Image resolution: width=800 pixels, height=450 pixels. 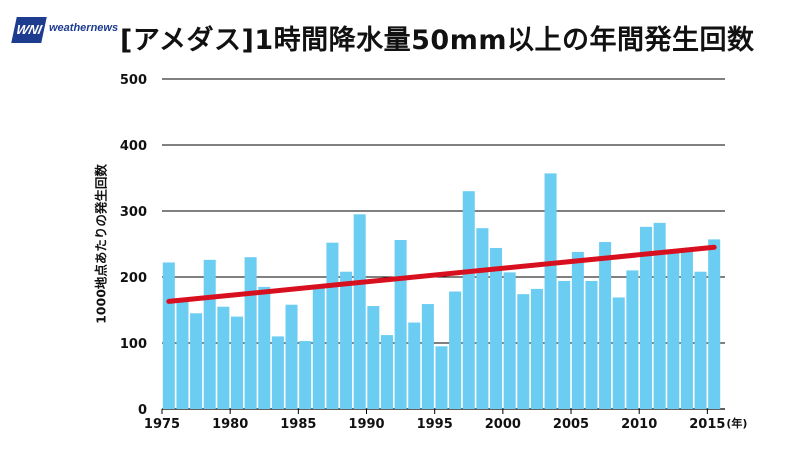 I want to click on trend-line-group, so click(x=441, y=274).